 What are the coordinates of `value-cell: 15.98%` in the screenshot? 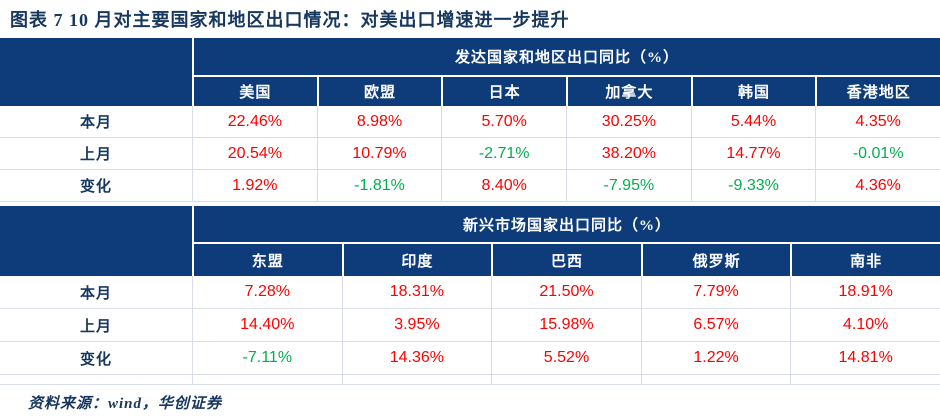 It's located at (566, 325).